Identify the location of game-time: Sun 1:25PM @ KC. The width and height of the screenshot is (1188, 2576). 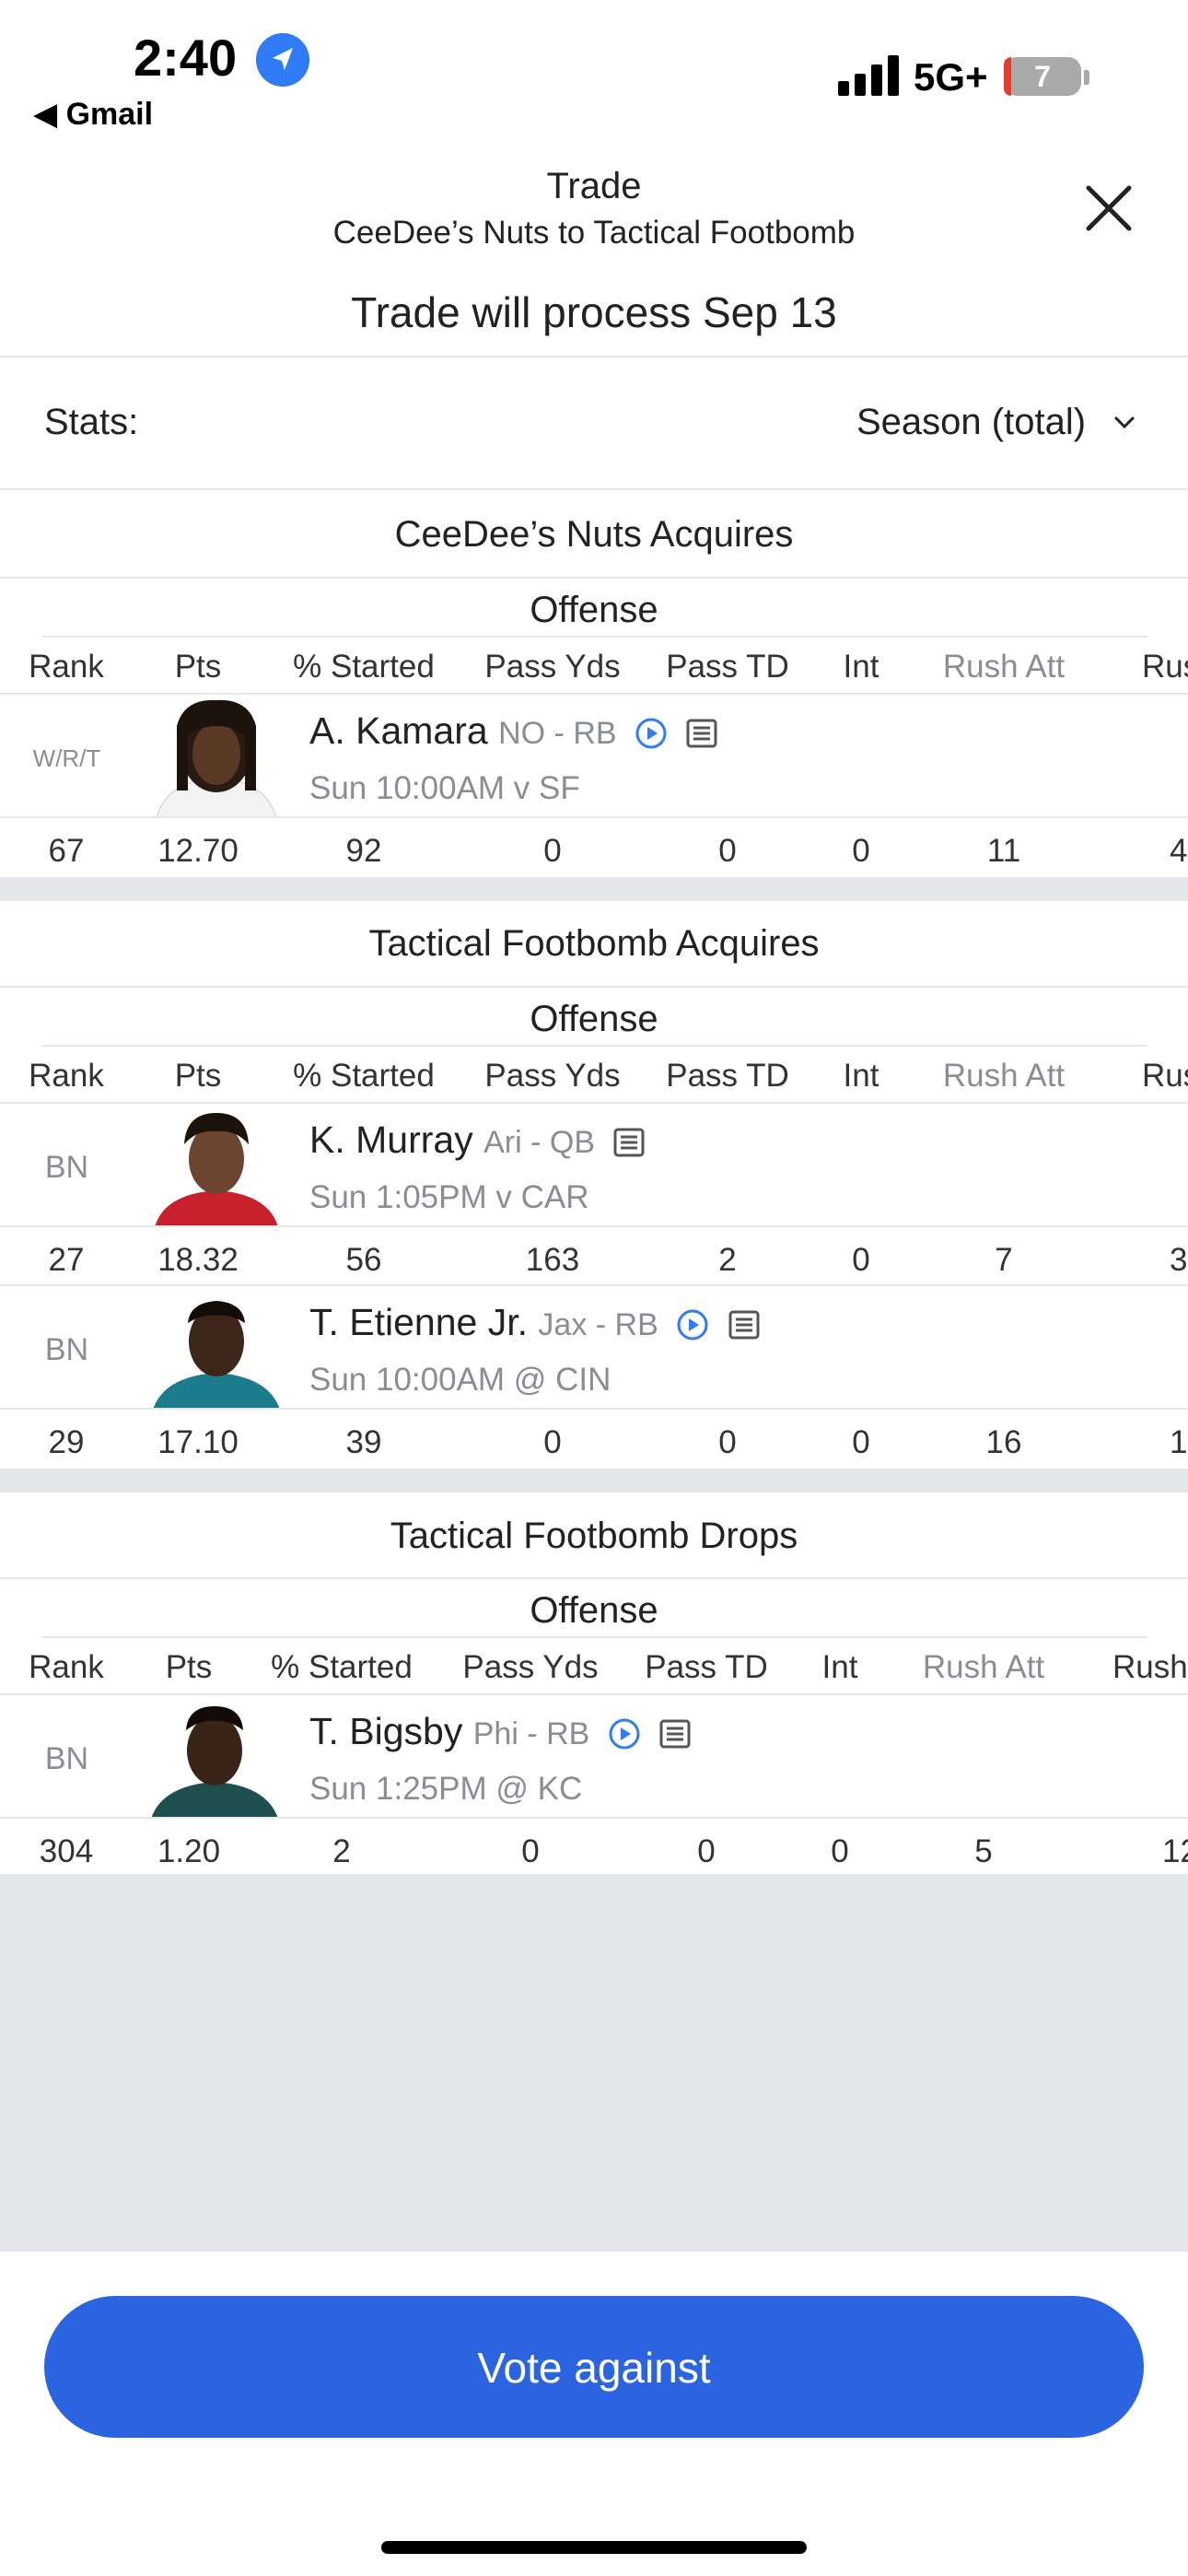
(446, 1789).